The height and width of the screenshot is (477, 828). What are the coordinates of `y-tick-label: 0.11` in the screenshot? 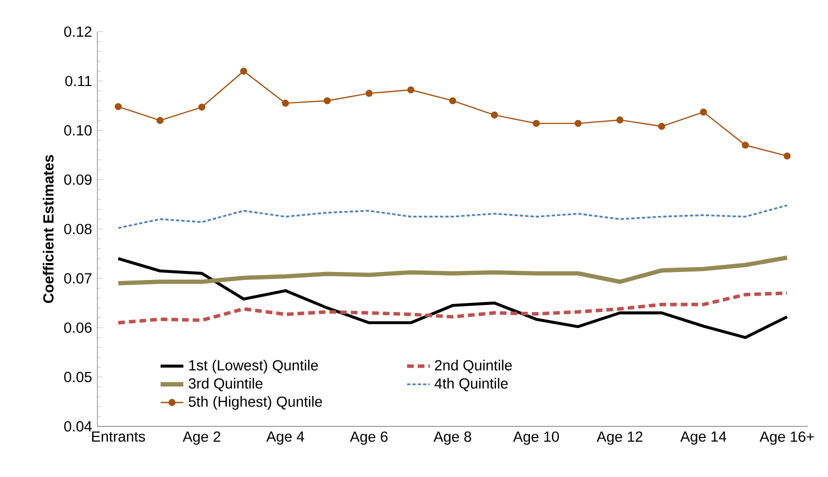 It's located at (78, 81).